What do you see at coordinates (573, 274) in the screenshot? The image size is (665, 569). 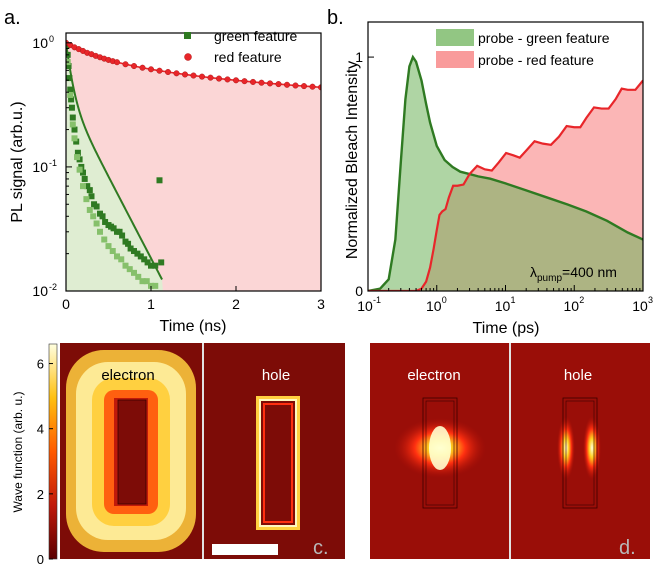 I see `pump-wavelength-annotation: λpump=400 nm` at bounding box center [573, 274].